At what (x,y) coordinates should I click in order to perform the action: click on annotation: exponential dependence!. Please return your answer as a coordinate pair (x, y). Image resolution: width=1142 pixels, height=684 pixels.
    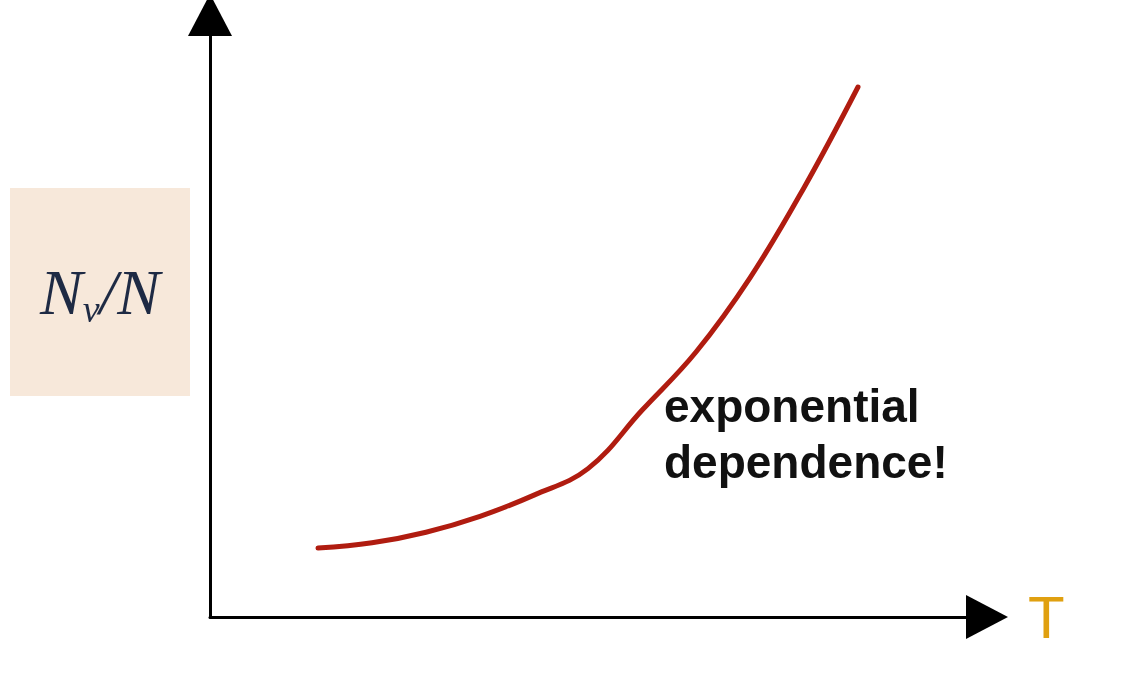
    Looking at the image, I should click on (806, 434).